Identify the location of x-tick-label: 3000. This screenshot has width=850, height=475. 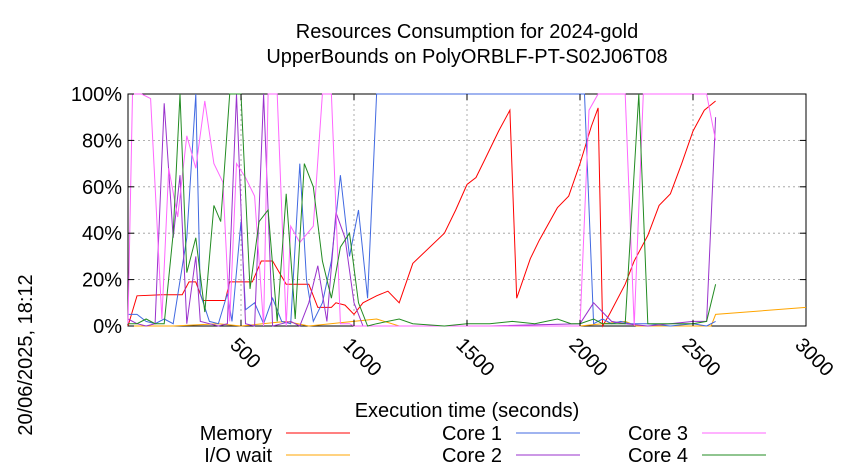
(813, 357).